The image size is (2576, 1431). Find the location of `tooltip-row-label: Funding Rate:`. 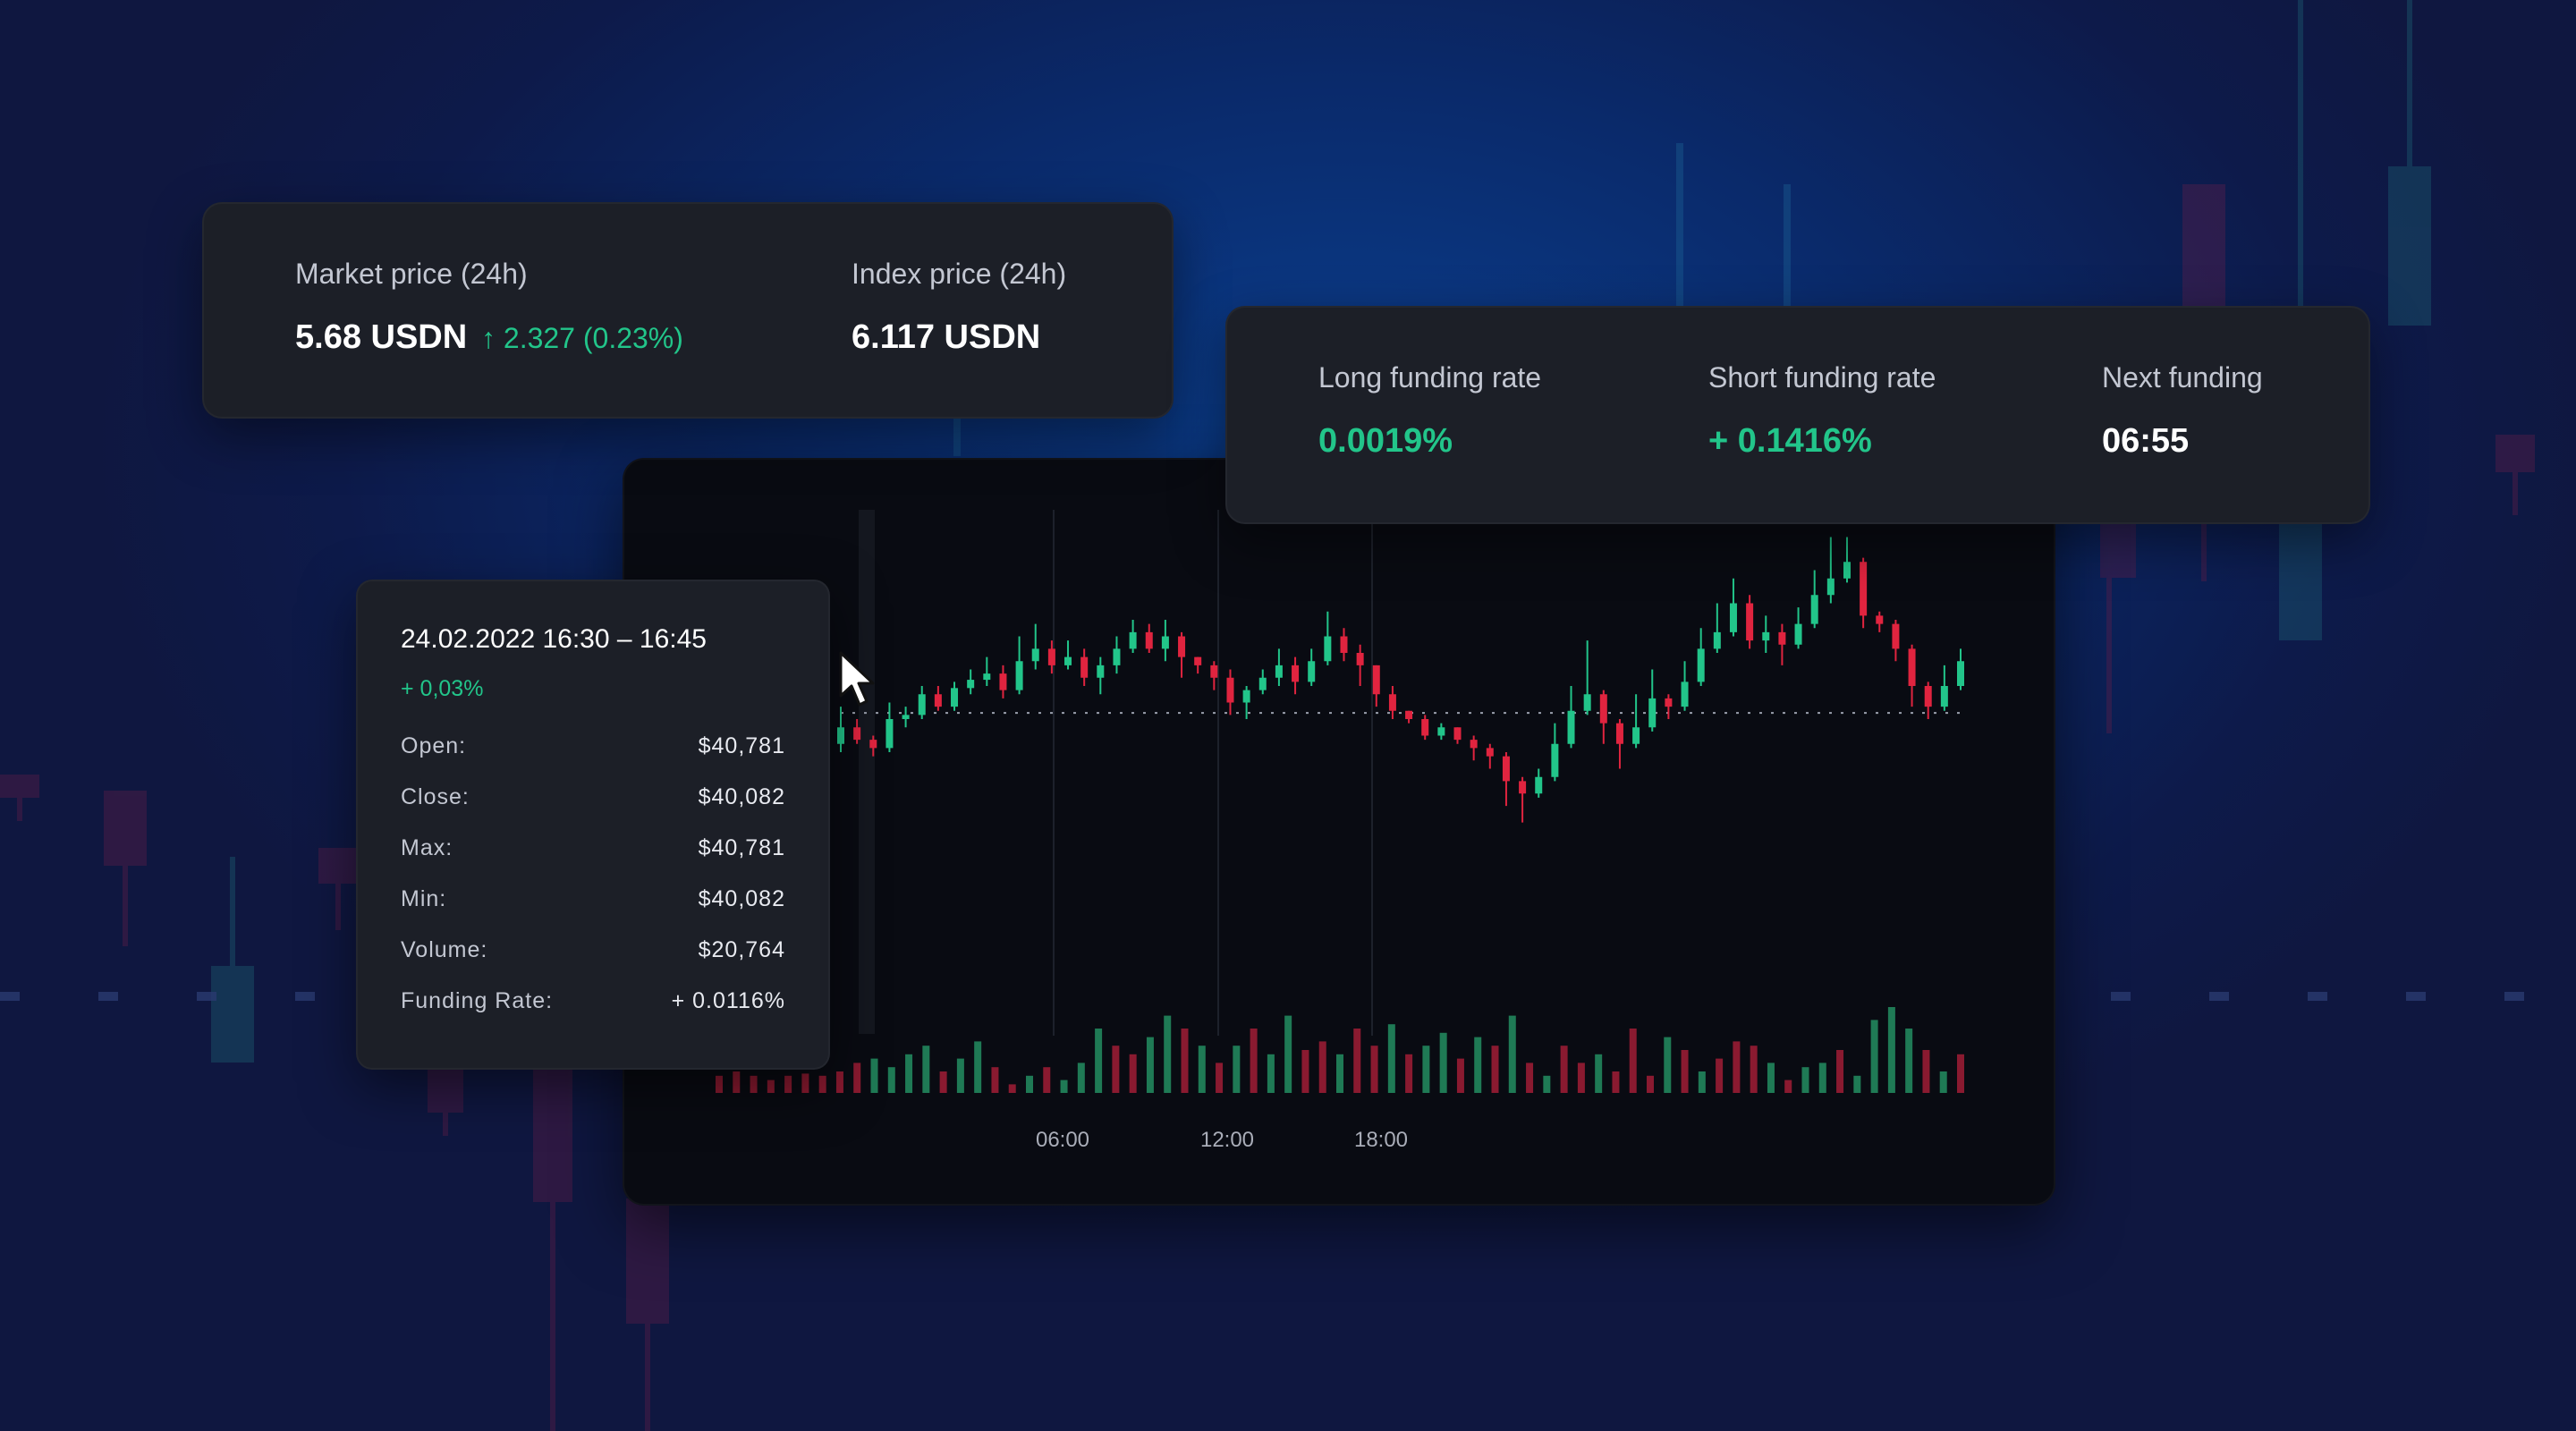

tooltip-row-label: Funding Rate: is located at coordinates (477, 1001).